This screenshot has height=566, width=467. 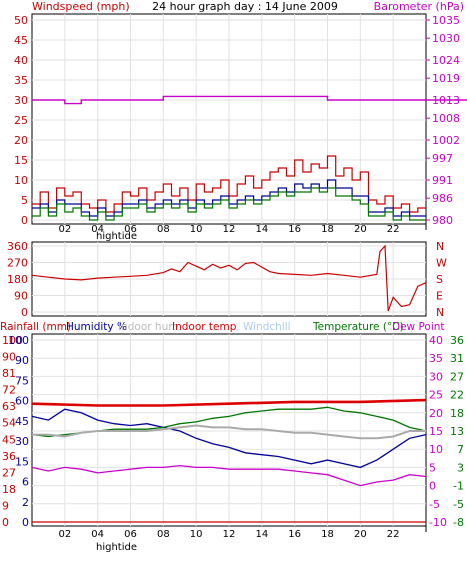 I want to click on wind-x-axis: 02 04 06 08 10 12 14 16 18 20 22, so click(x=242, y=229).